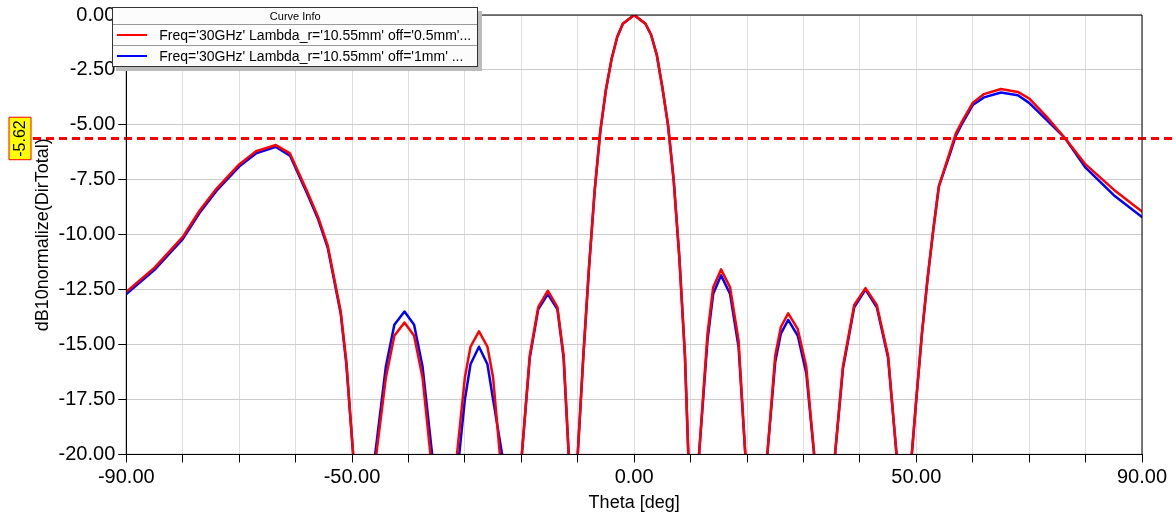  I want to click on y-tick-label: -2.50, so click(92, 68).